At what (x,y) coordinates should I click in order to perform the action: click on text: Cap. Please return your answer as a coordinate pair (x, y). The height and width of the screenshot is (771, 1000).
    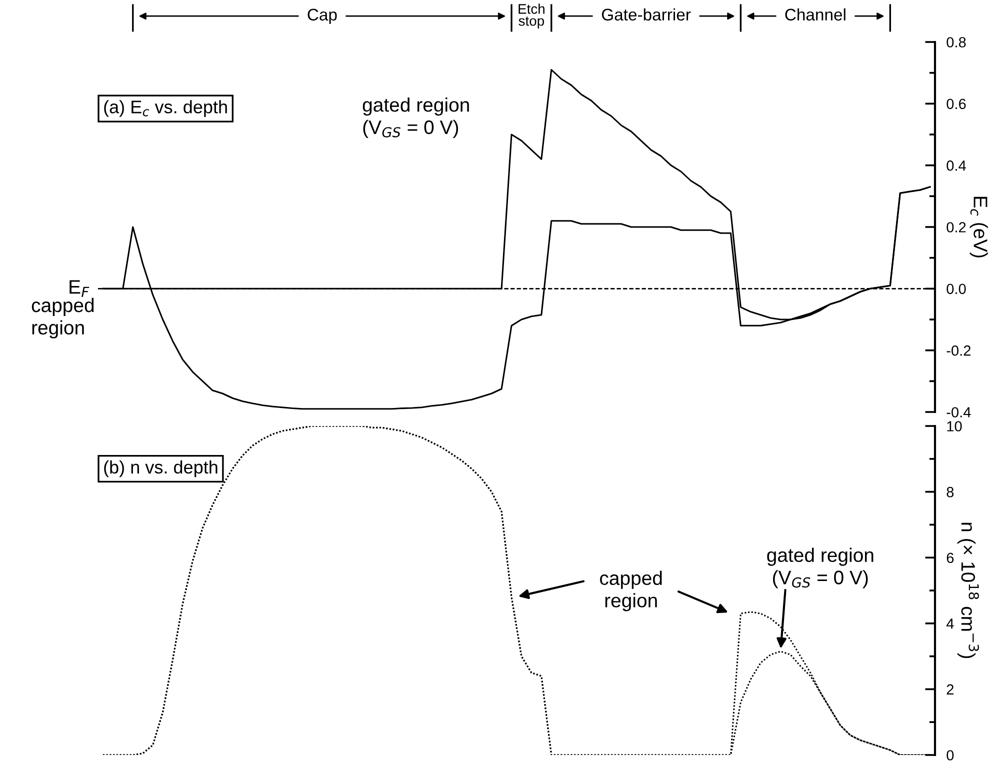
    Looking at the image, I should click on (322, 16).